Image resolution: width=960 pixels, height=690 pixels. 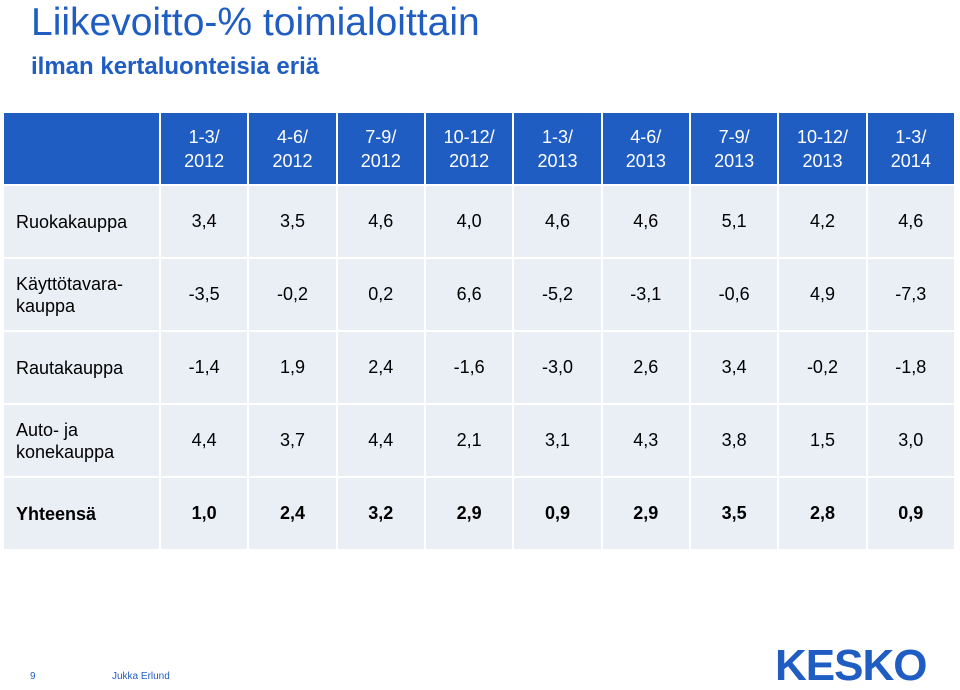 I want to click on table-cell: 2,8, so click(x=822, y=513).